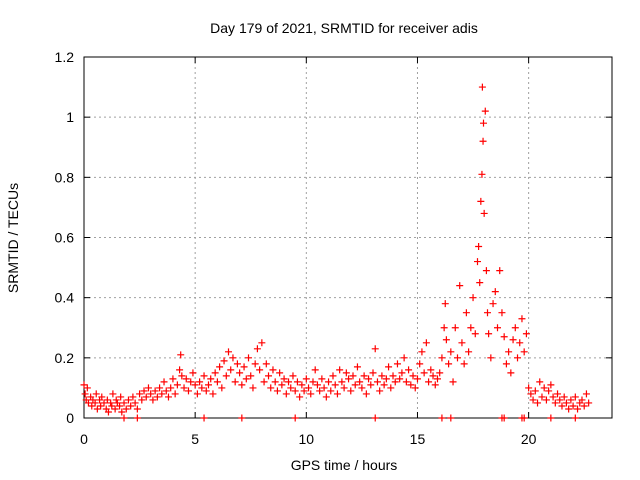 This screenshot has width=640, height=480. I want to click on y-tick-label: 0.8, so click(65, 177).